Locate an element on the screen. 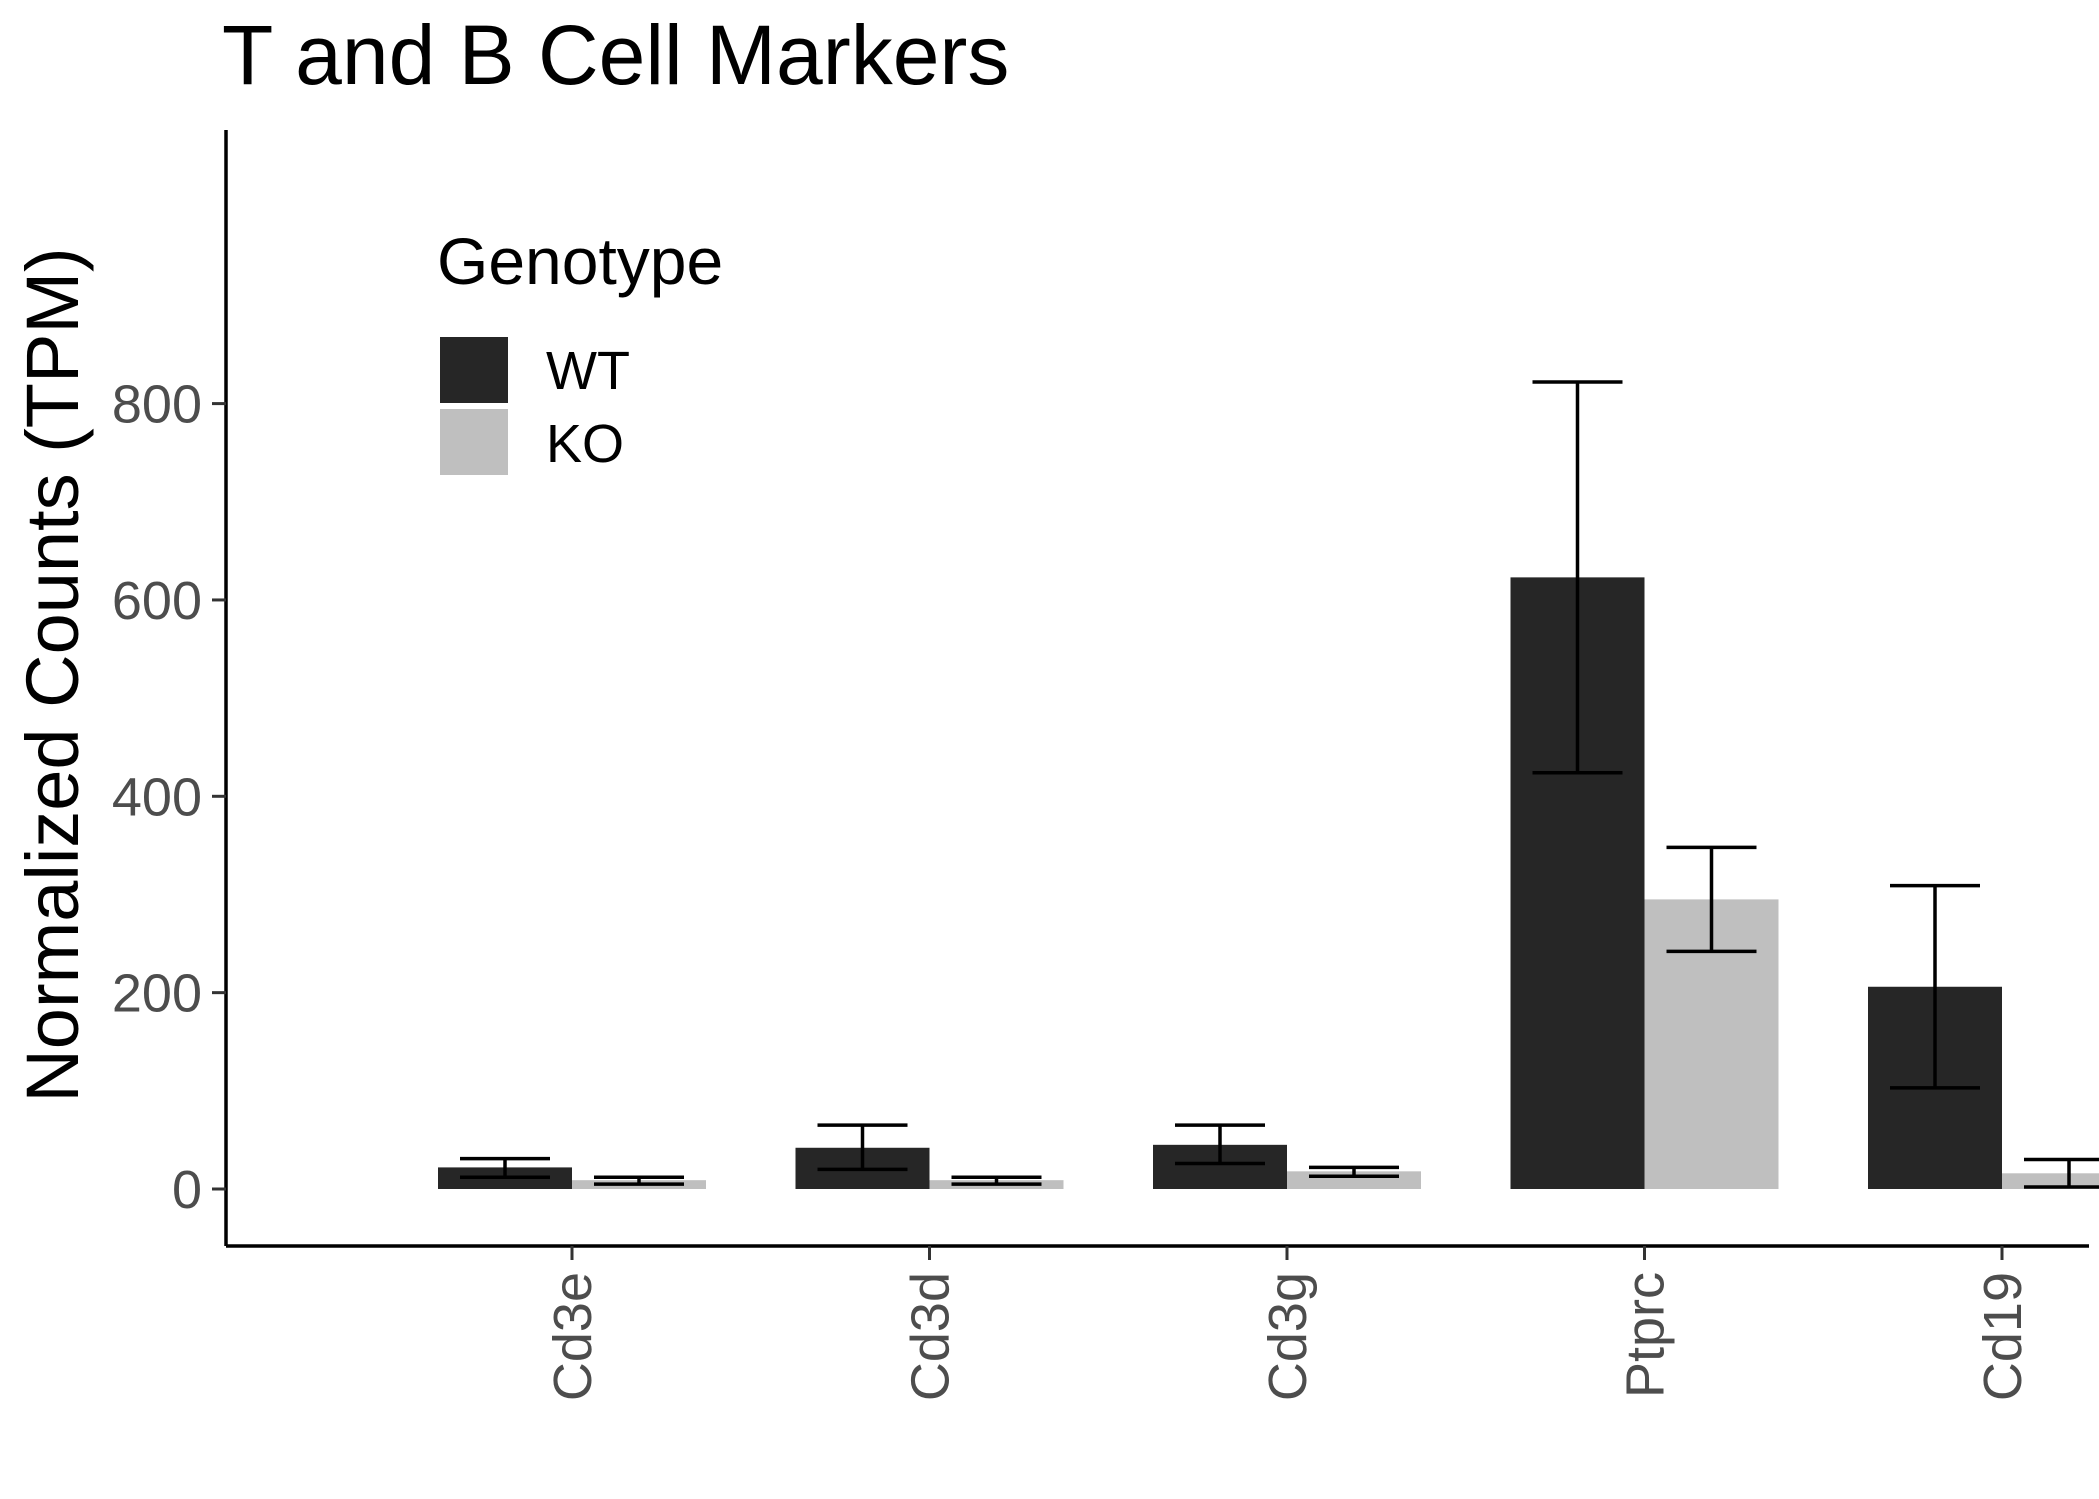  x-axis-ticks: Cd3e Cd3d Cd3g Ptprc Cd19 is located at coordinates (1288, 1323).